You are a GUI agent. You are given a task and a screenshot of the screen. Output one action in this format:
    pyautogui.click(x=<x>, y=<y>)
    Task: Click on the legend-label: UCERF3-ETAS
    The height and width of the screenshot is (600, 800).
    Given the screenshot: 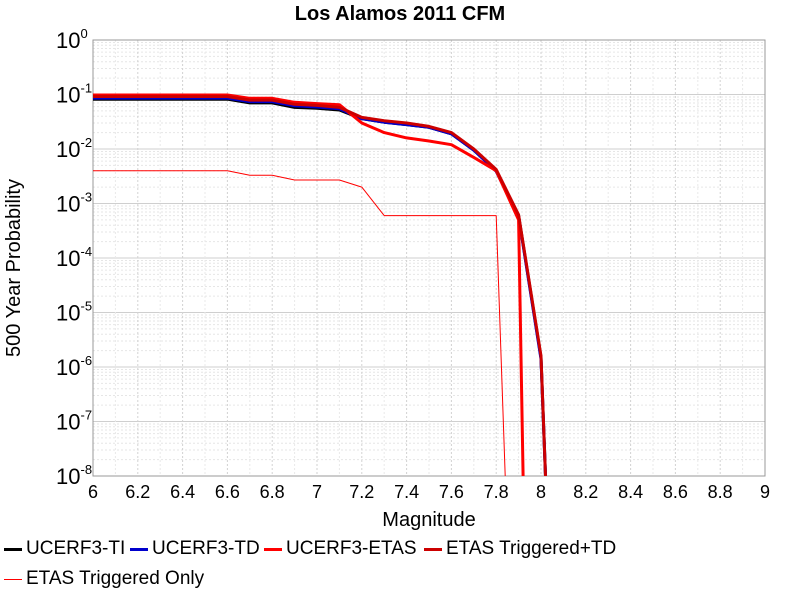 What is the action you would take?
    pyautogui.click(x=351, y=548)
    